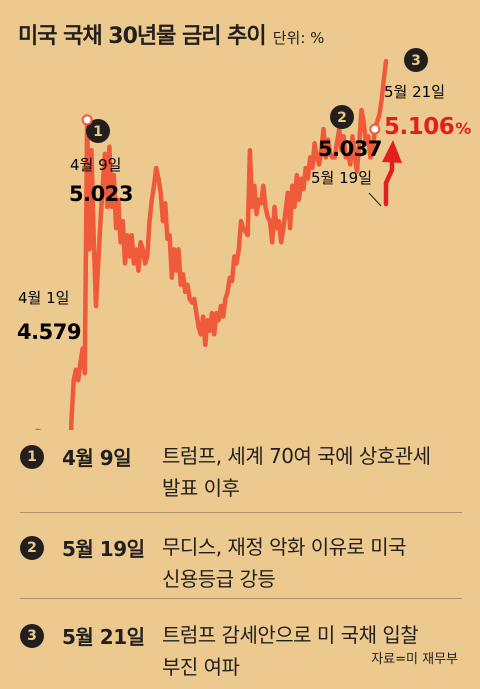 This screenshot has height=689, width=480. I want to click on start-value-label: 4.579, so click(49, 332).